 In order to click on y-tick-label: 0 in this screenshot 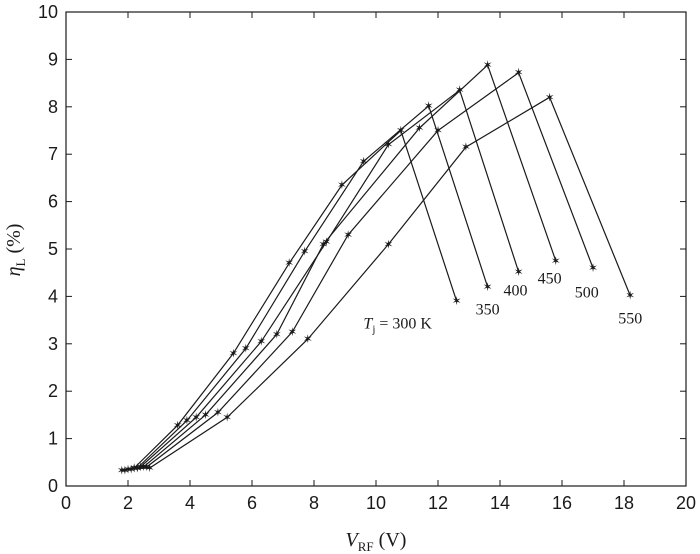, I will do `click(53, 486)`.